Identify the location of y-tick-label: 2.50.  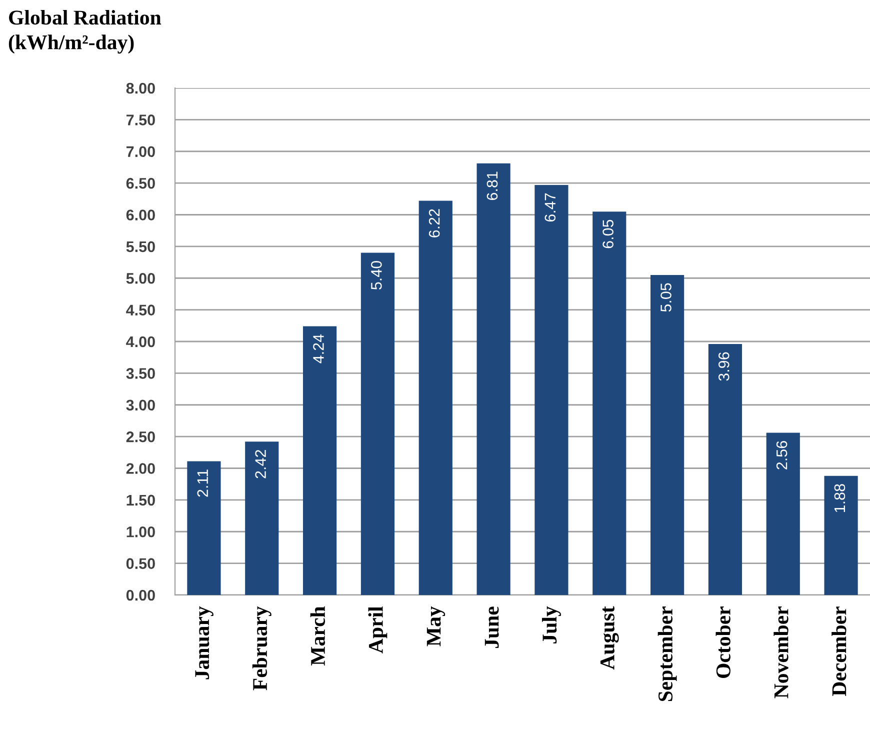
(140, 436).